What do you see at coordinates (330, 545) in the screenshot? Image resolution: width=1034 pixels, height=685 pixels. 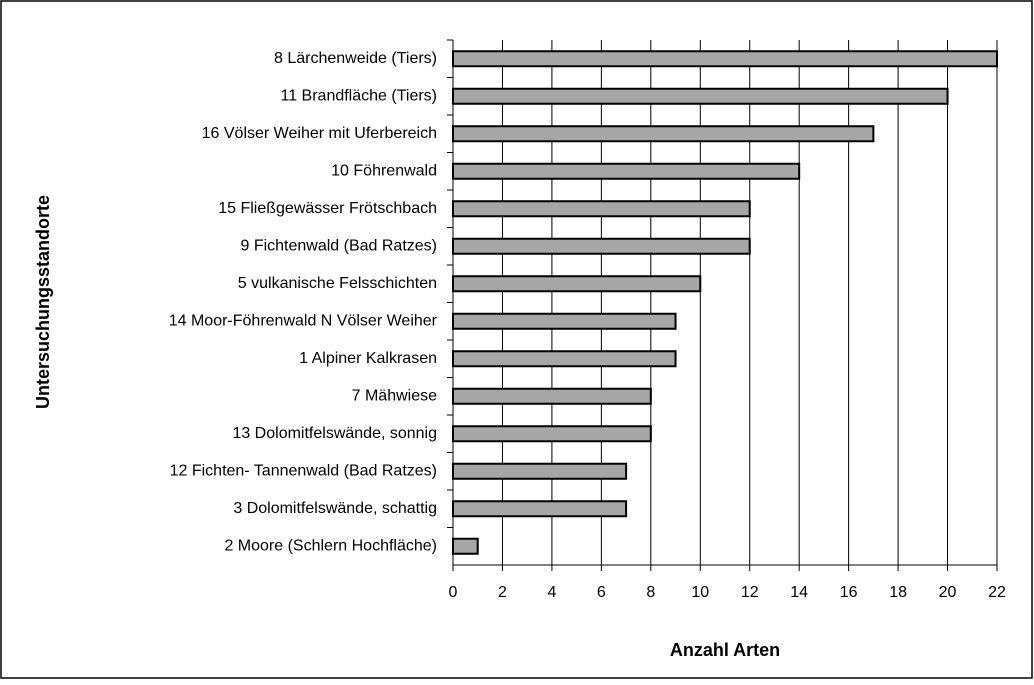 I see `y-tick-label: 2 Moore (Schlern Hochfläche)` at bounding box center [330, 545].